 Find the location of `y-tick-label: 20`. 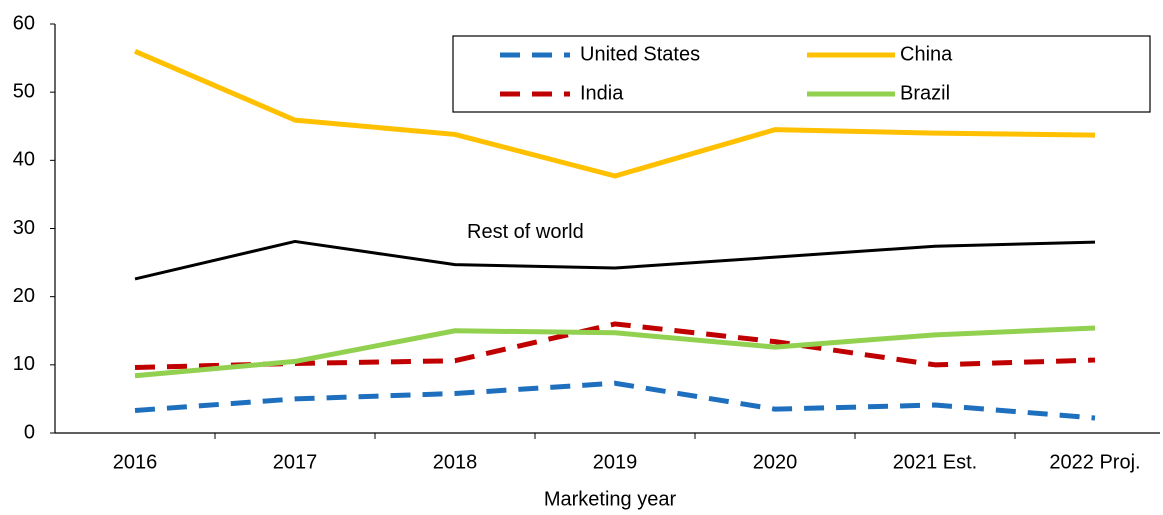

y-tick-label: 20 is located at coordinates (24, 296).